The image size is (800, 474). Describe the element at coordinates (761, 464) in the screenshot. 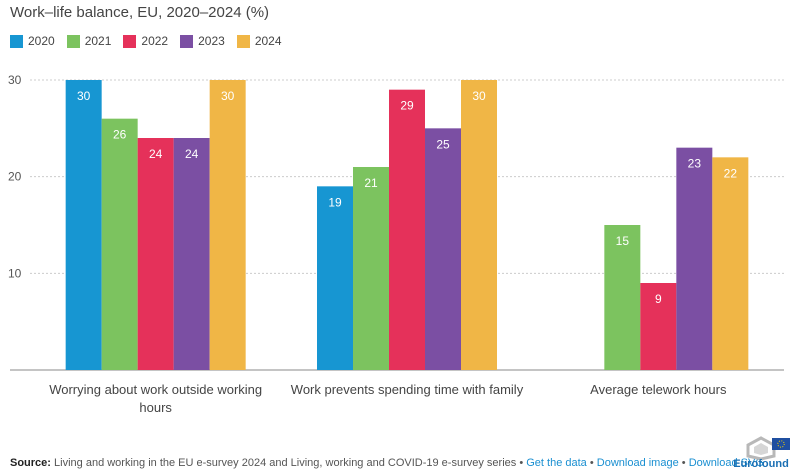

I see `logo-text: Eurofound` at that location.